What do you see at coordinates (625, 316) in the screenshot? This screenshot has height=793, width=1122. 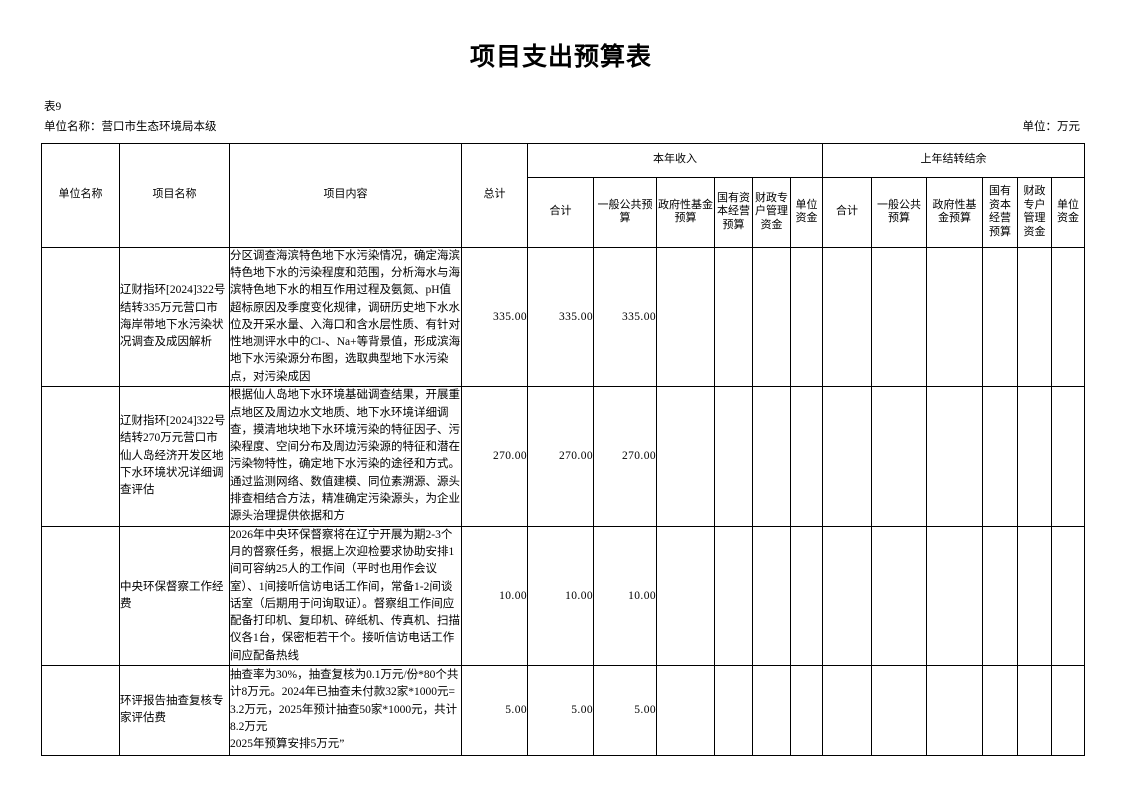 I see `cell-income-general-public: 335.00` at bounding box center [625, 316].